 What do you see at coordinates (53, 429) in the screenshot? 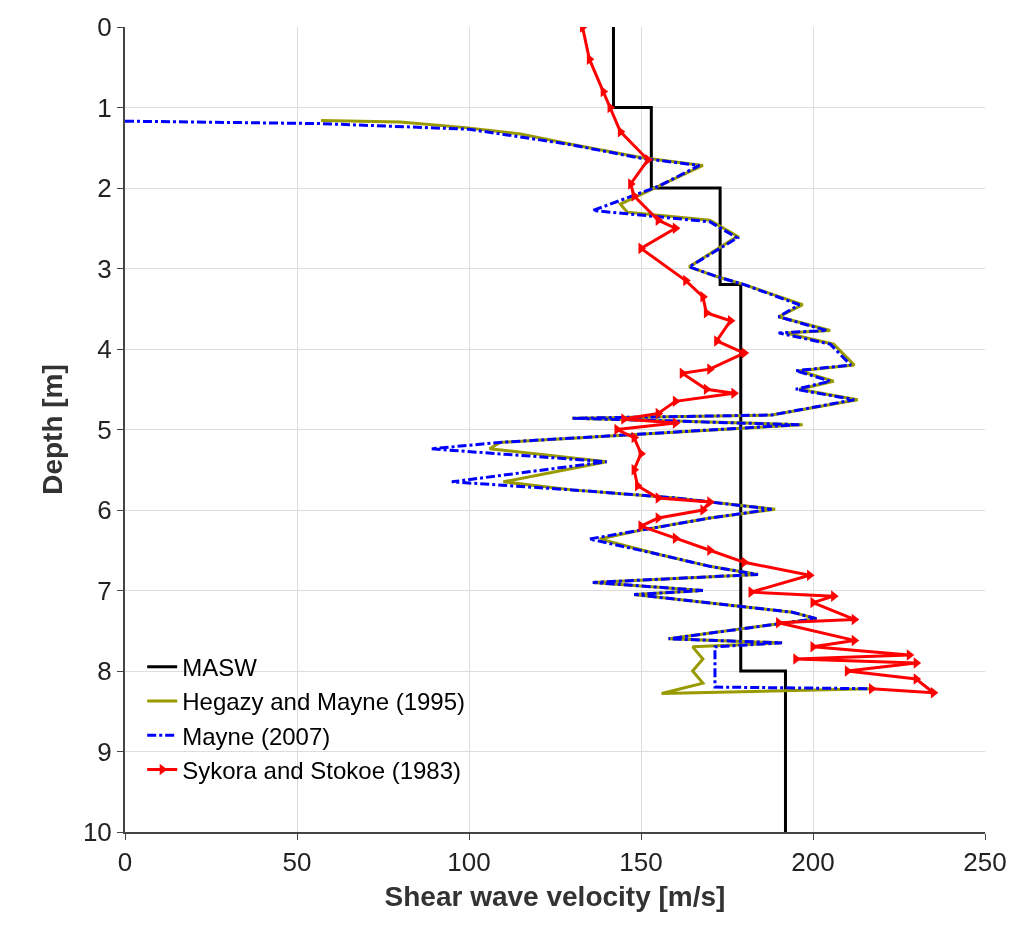
I see `y-axis-title: Depth [m]` at bounding box center [53, 429].